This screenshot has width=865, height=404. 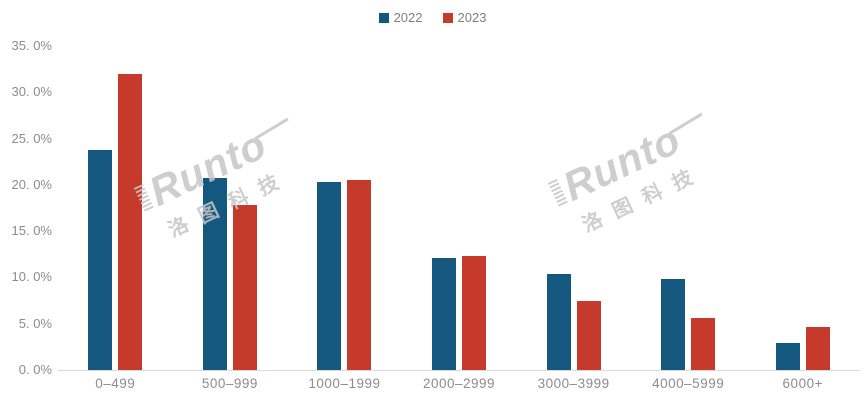 I want to click on x-tick-label: 2000–2999, so click(x=459, y=383).